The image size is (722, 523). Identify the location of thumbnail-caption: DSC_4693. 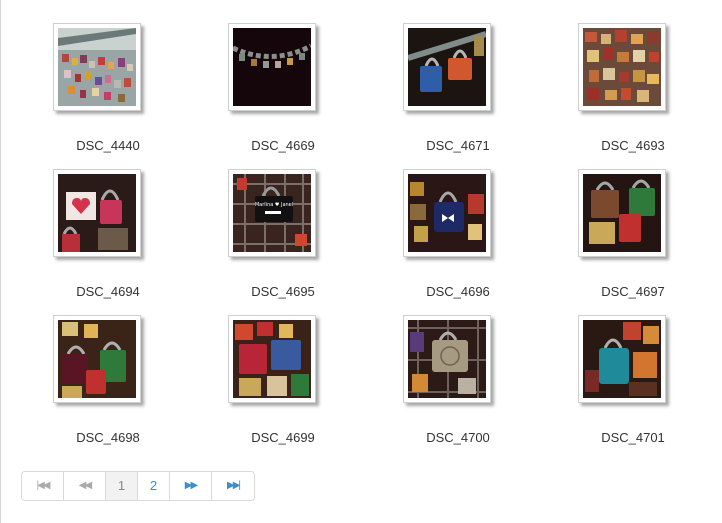
(633, 145).